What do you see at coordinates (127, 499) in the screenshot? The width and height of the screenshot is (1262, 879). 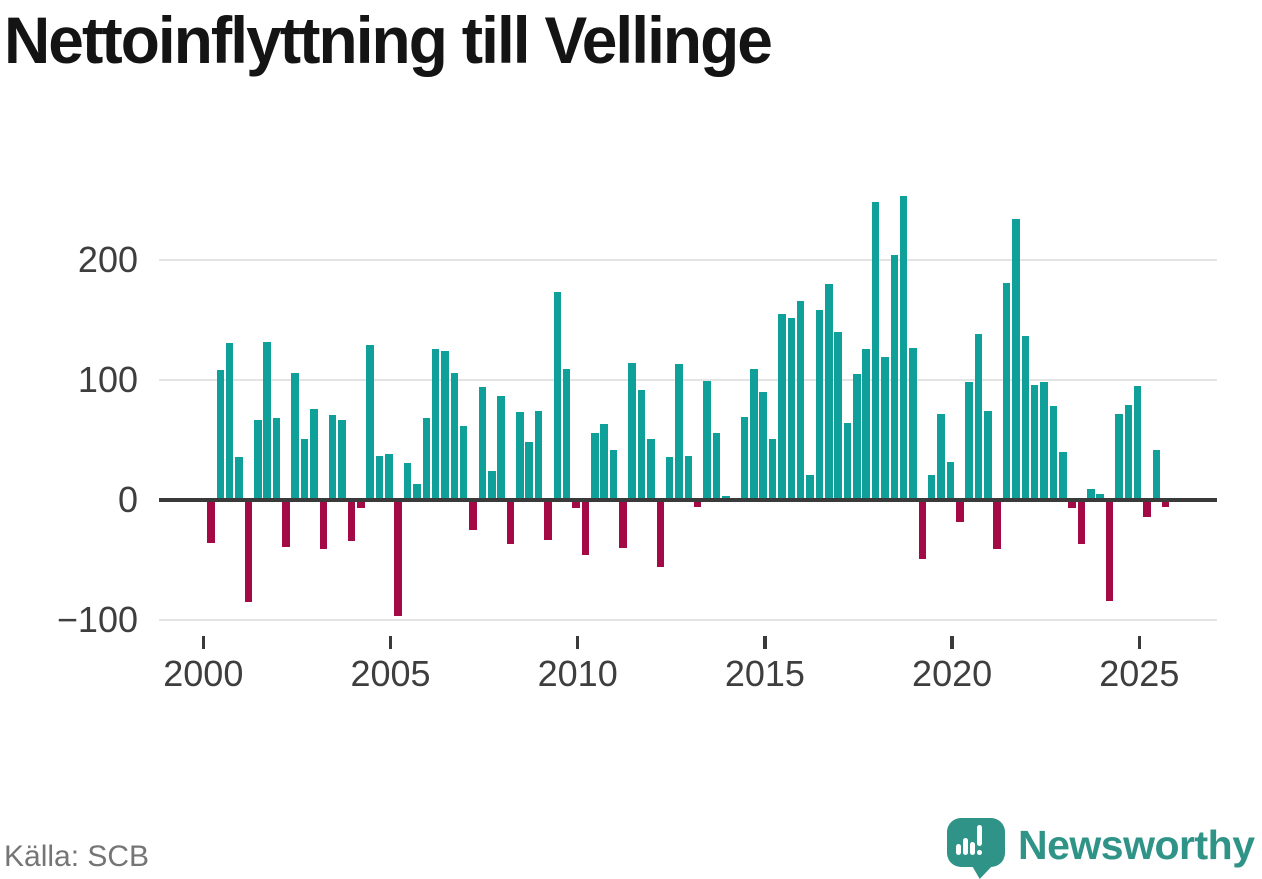 I see `y-tick-label: 0` at bounding box center [127, 499].